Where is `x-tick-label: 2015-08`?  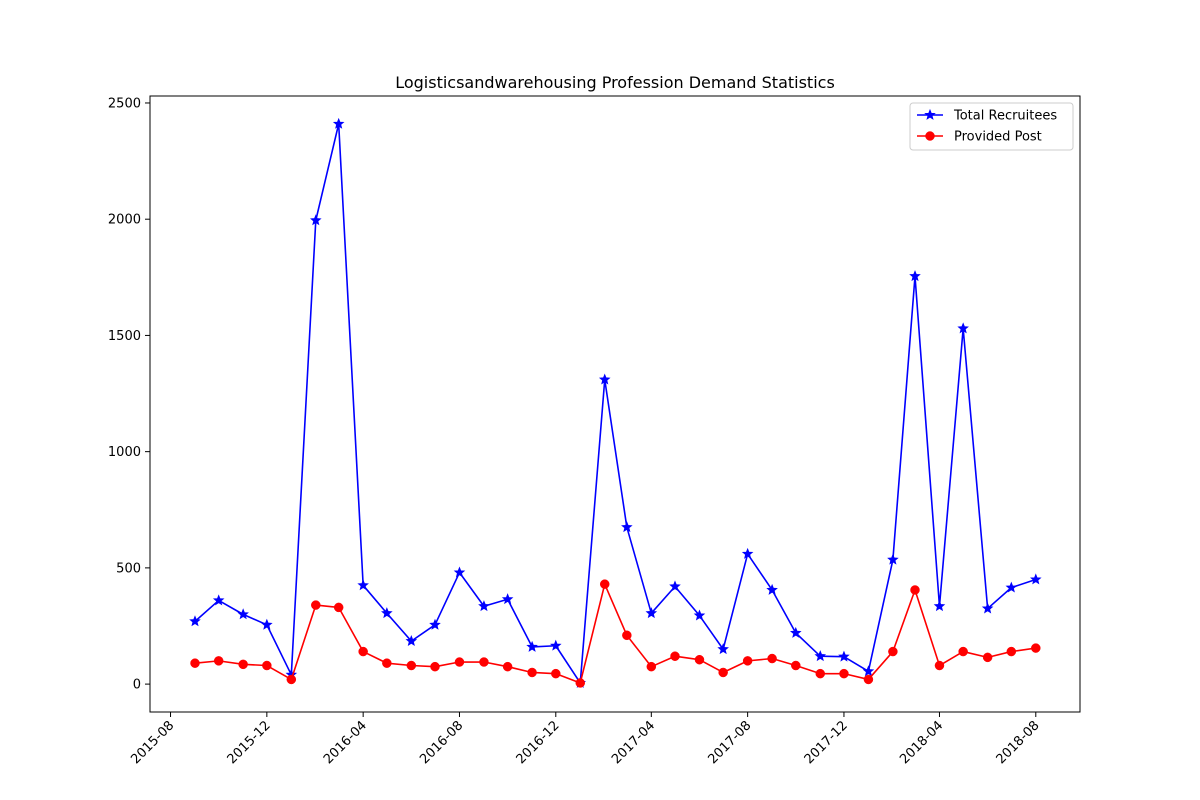
x-tick-label: 2015-08 is located at coordinates (152, 742).